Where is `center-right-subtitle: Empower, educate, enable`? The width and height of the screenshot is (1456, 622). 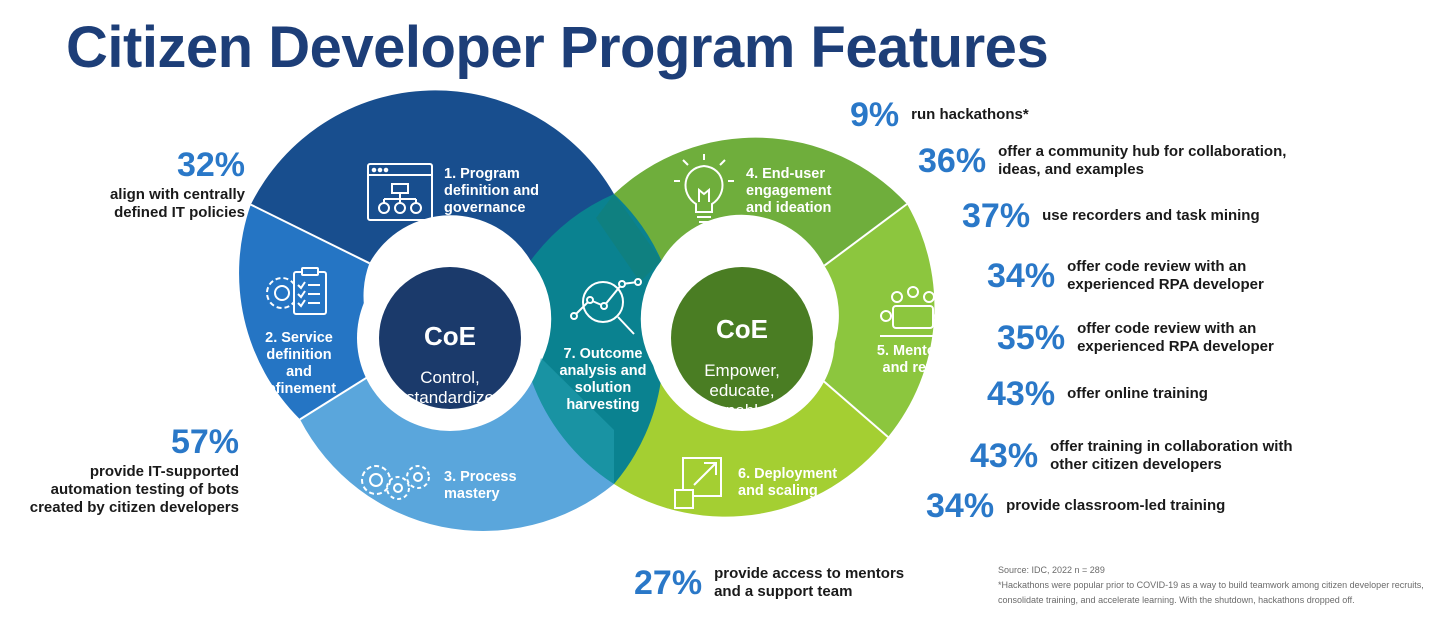
center-right-subtitle: Empower, educate, enable is located at coordinates (742, 390).